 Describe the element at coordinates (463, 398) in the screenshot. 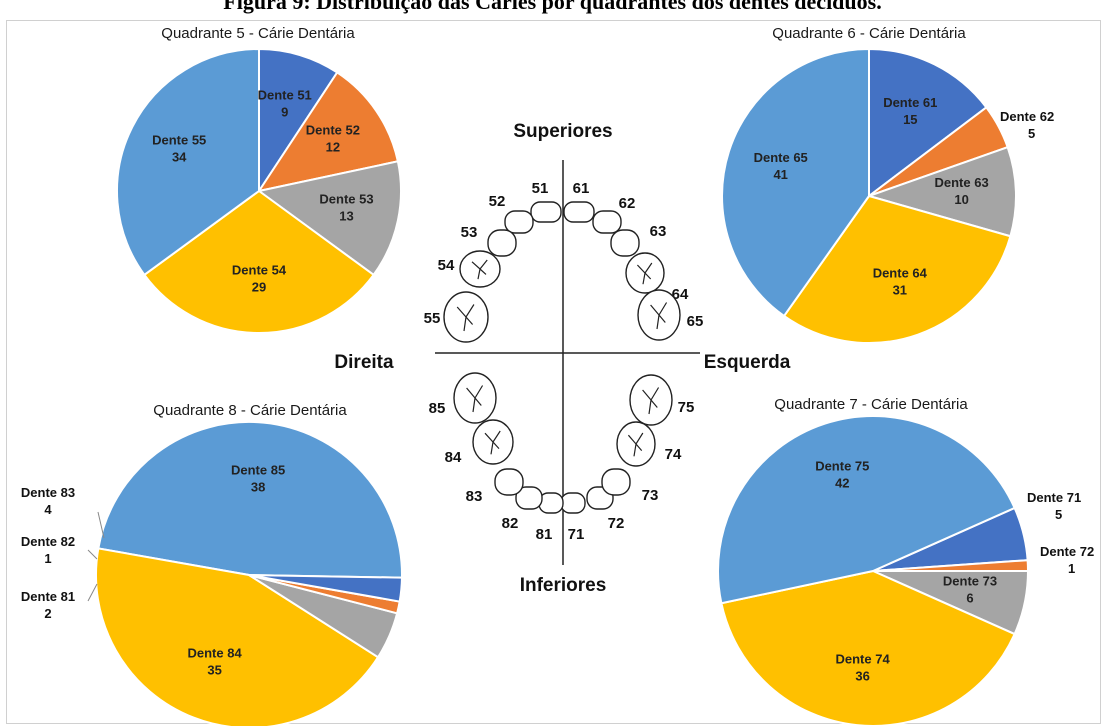

I see `tooth-85: 85` at that location.